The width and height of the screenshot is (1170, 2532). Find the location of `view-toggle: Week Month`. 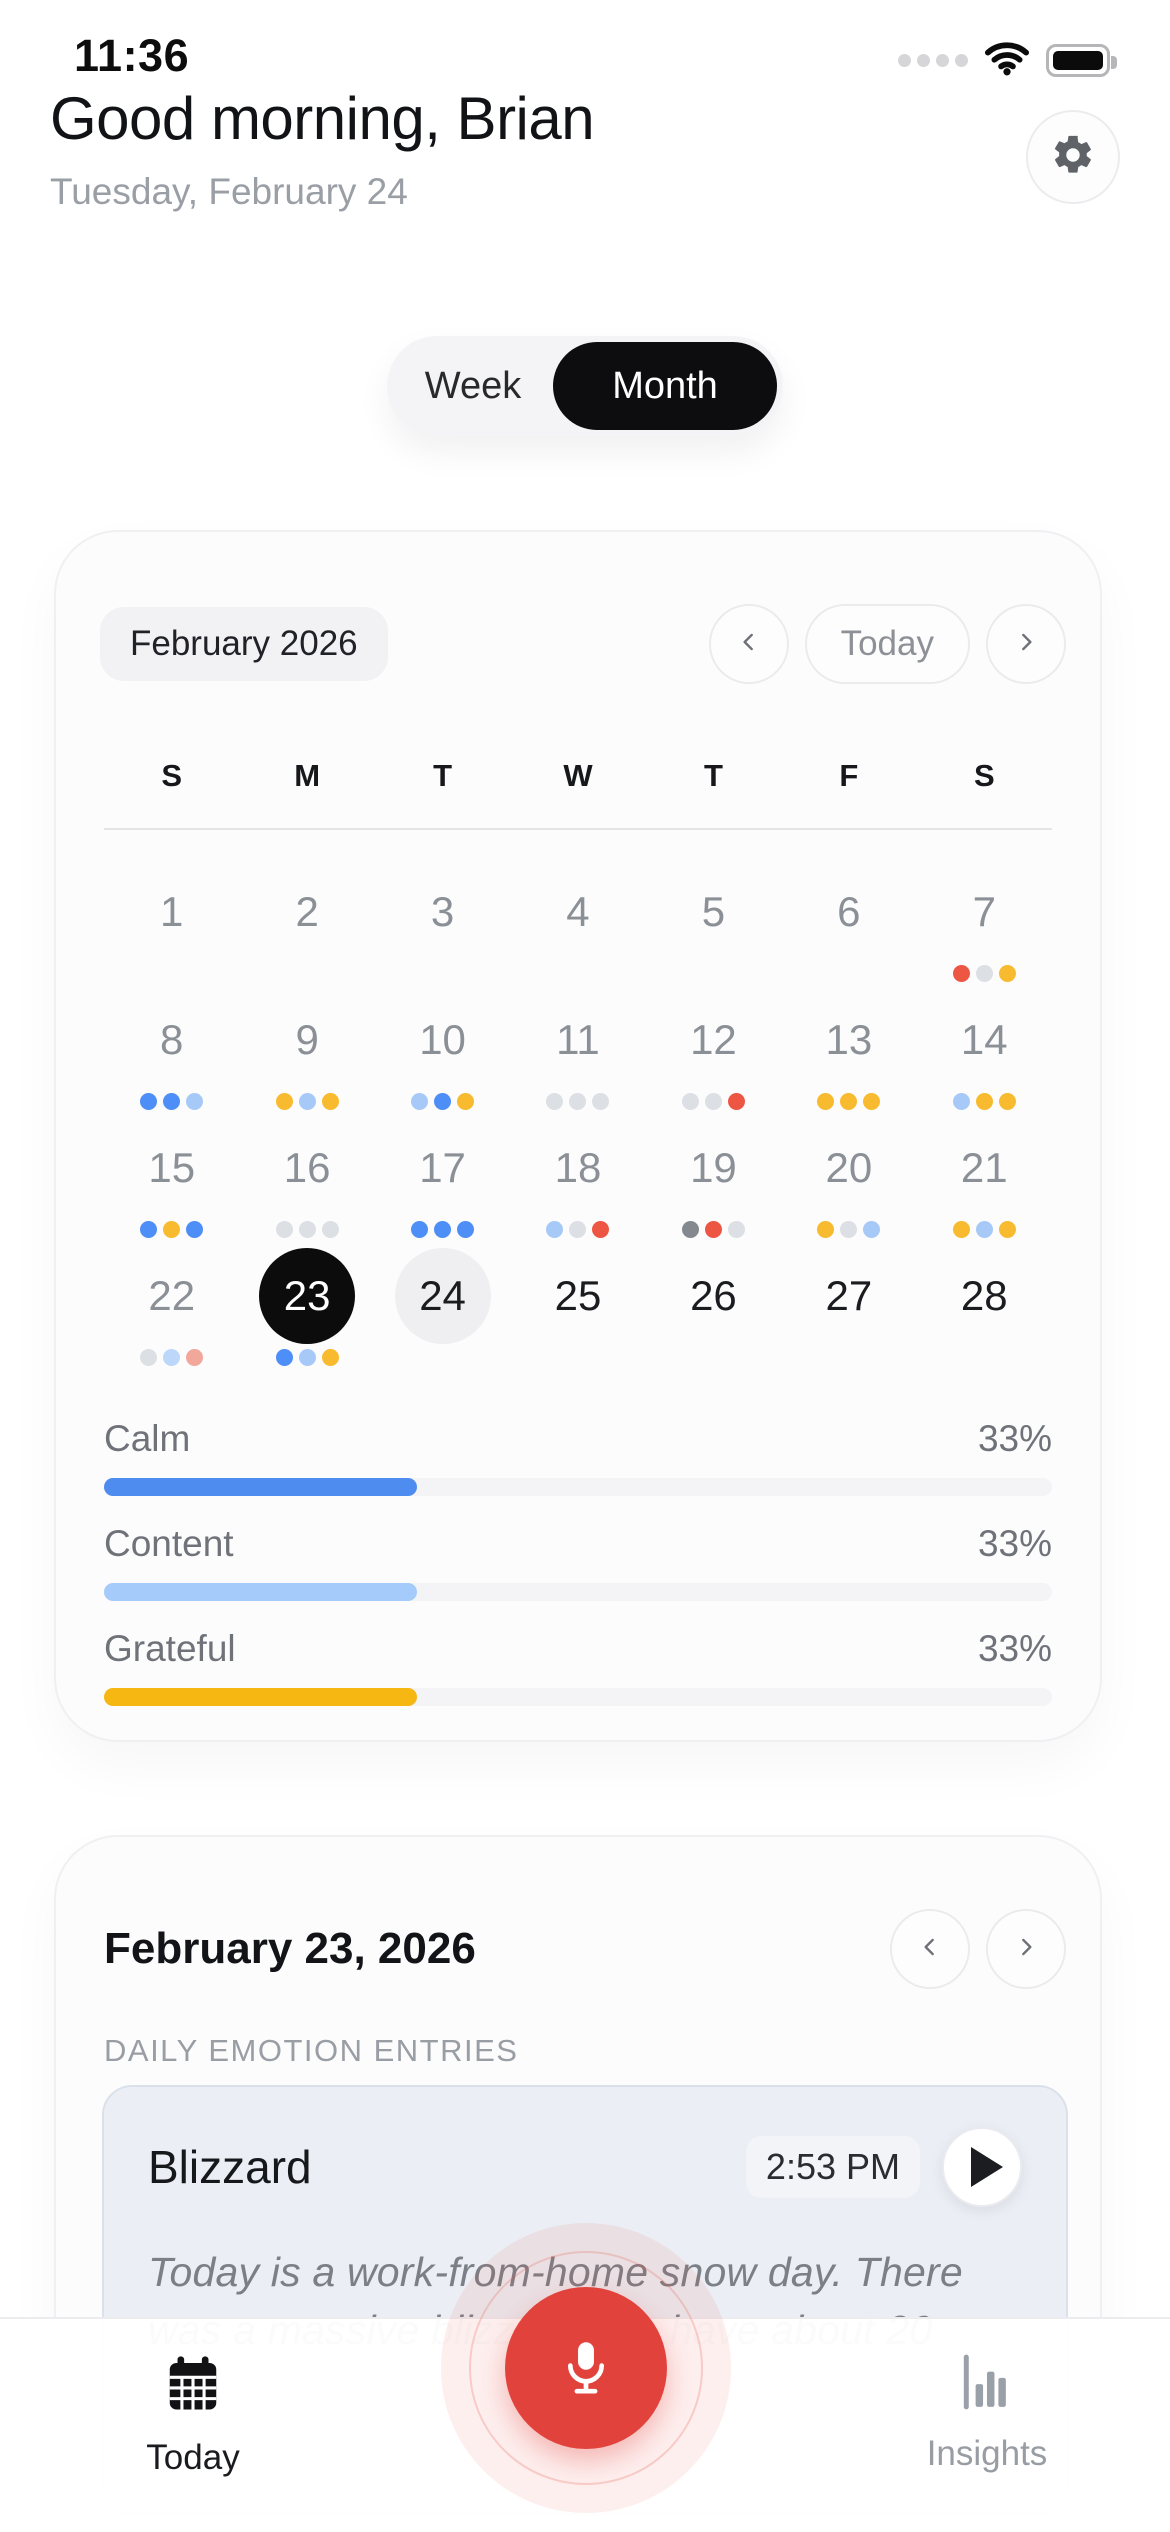

view-toggle: Week Month is located at coordinates (585, 386).